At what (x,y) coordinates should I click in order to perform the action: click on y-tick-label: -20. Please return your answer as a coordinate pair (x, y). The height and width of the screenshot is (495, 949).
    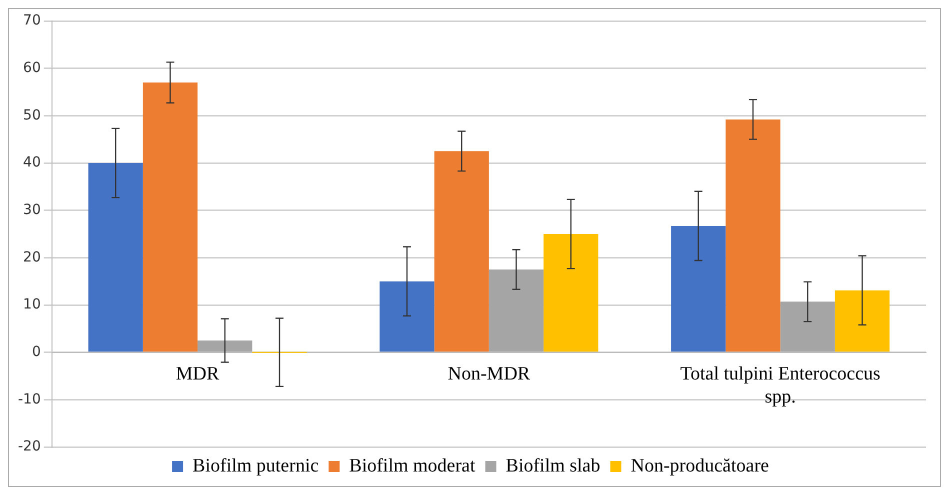
    Looking at the image, I should click on (29, 446).